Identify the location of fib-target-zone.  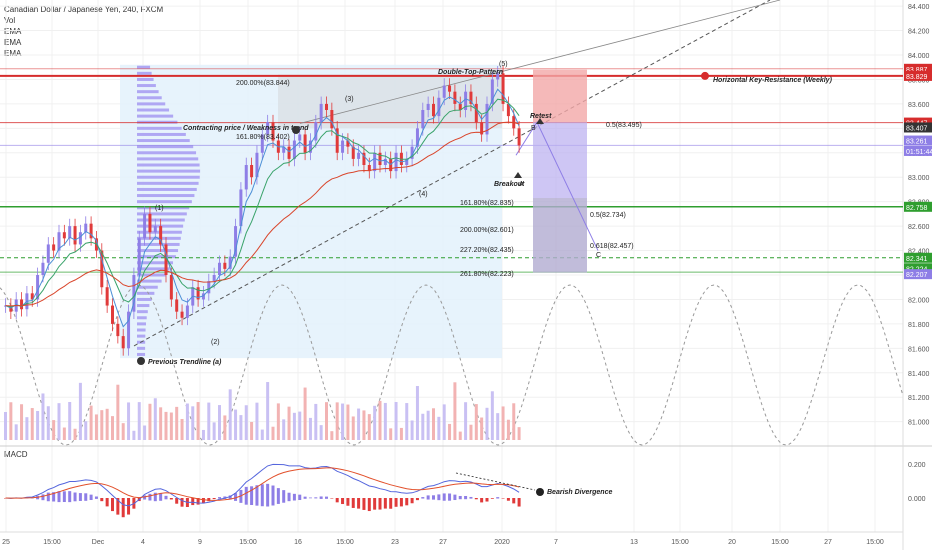
(560, 235).